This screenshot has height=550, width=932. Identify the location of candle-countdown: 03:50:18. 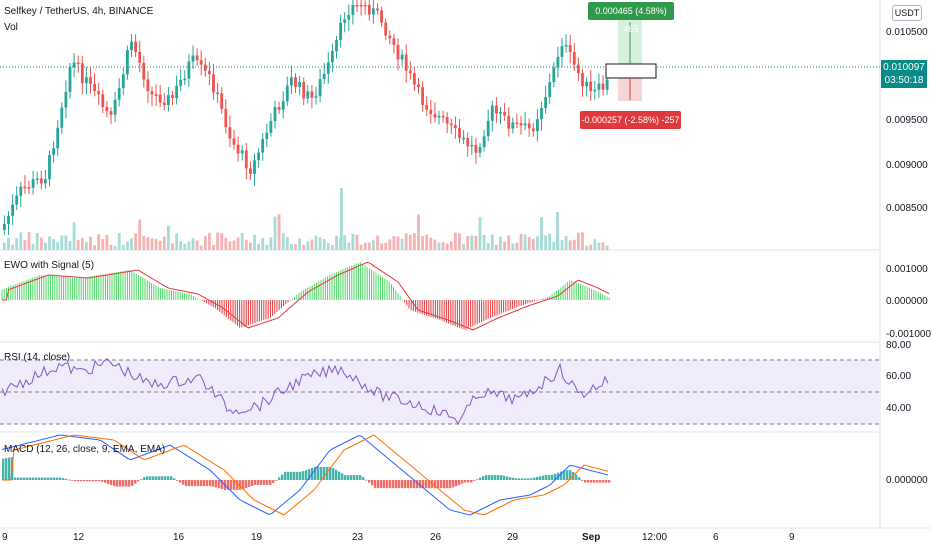
(904, 80).